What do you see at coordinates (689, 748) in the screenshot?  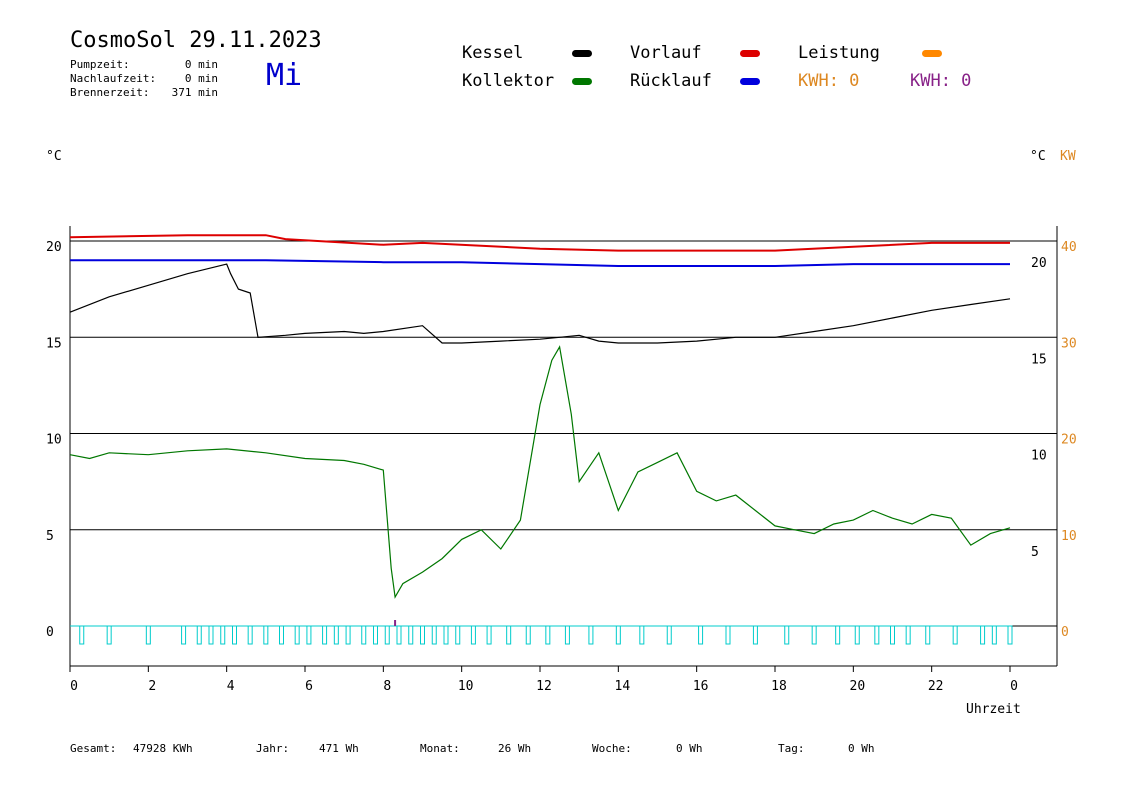 I see `footer-woche-value: 0 Wh` at bounding box center [689, 748].